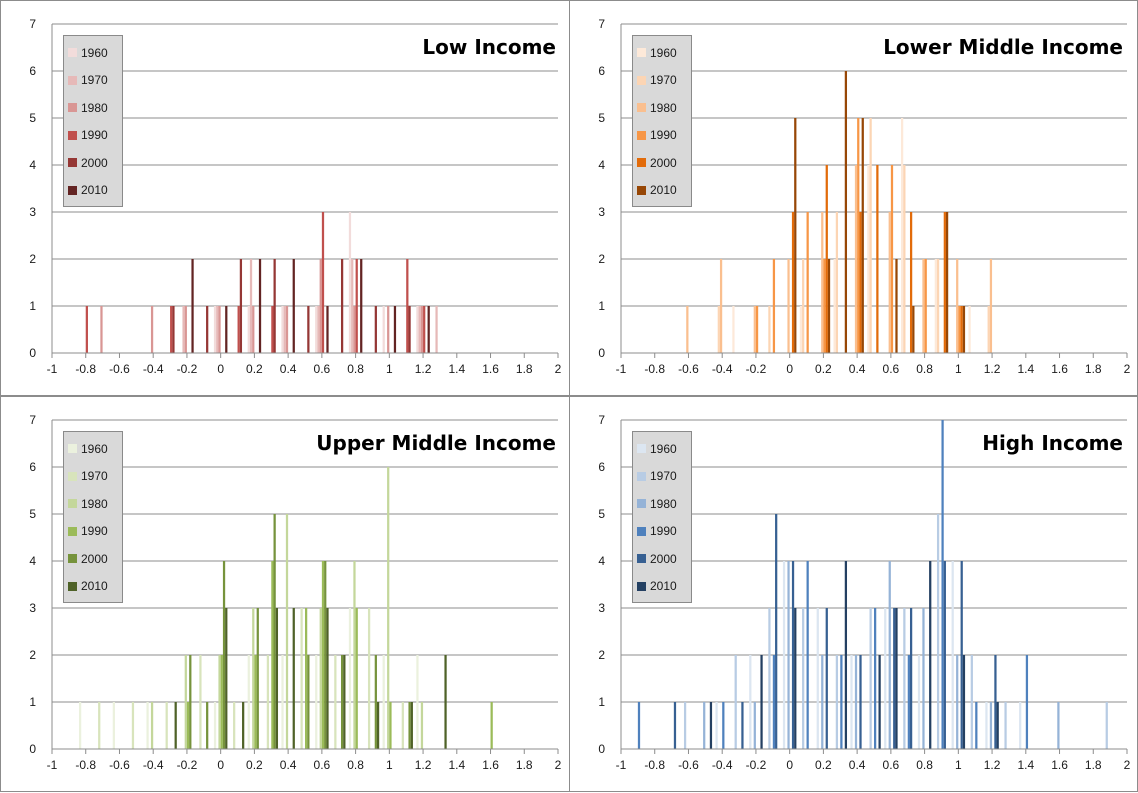 The height and width of the screenshot is (793, 1138). What do you see at coordinates (664, 477) in the screenshot?
I see `legend-item: 1970` at bounding box center [664, 477].